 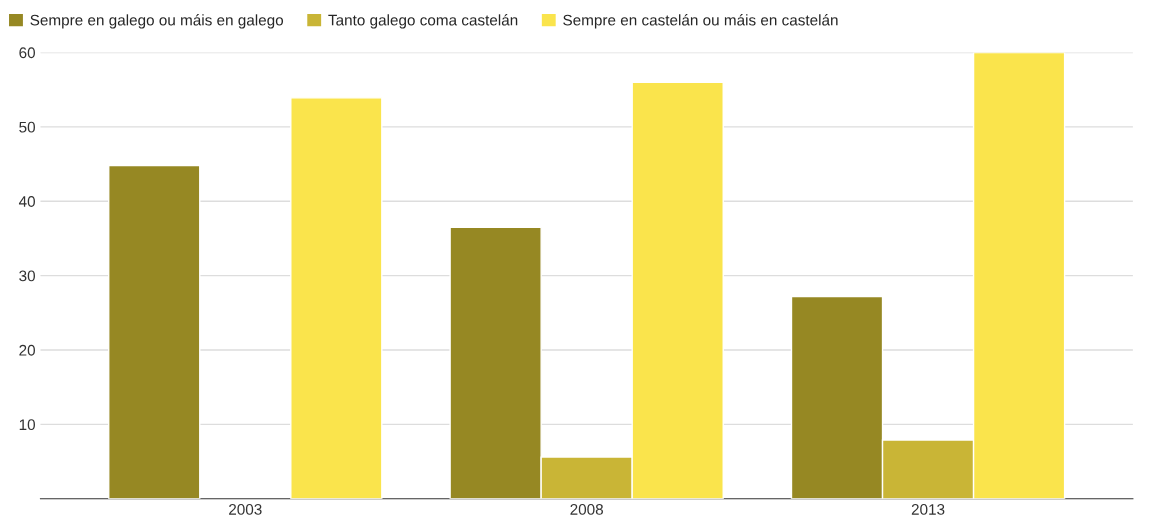 I want to click on x-tick-label: 2008, so click(x=586, y=509).